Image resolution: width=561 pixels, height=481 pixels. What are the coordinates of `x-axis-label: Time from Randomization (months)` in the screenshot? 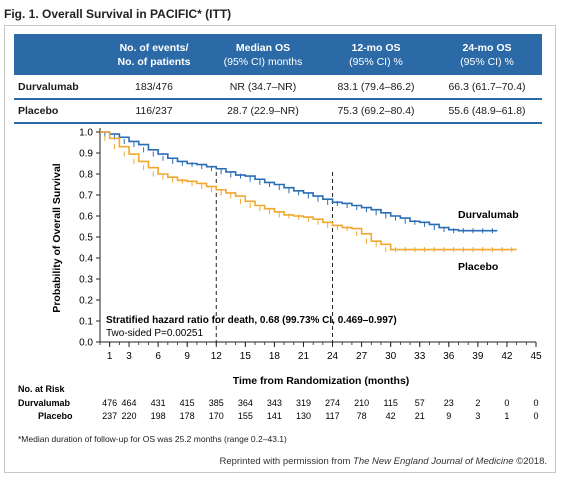 It's located at (321, 381).